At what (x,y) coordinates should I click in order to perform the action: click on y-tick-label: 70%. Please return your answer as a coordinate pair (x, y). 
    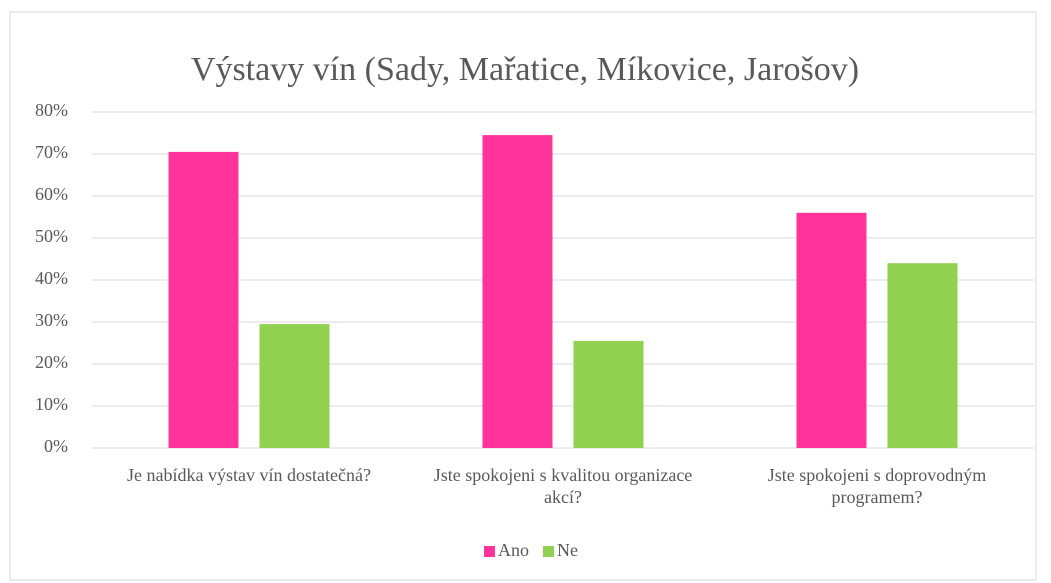
    Looking at the image, I should click on (51, 152).